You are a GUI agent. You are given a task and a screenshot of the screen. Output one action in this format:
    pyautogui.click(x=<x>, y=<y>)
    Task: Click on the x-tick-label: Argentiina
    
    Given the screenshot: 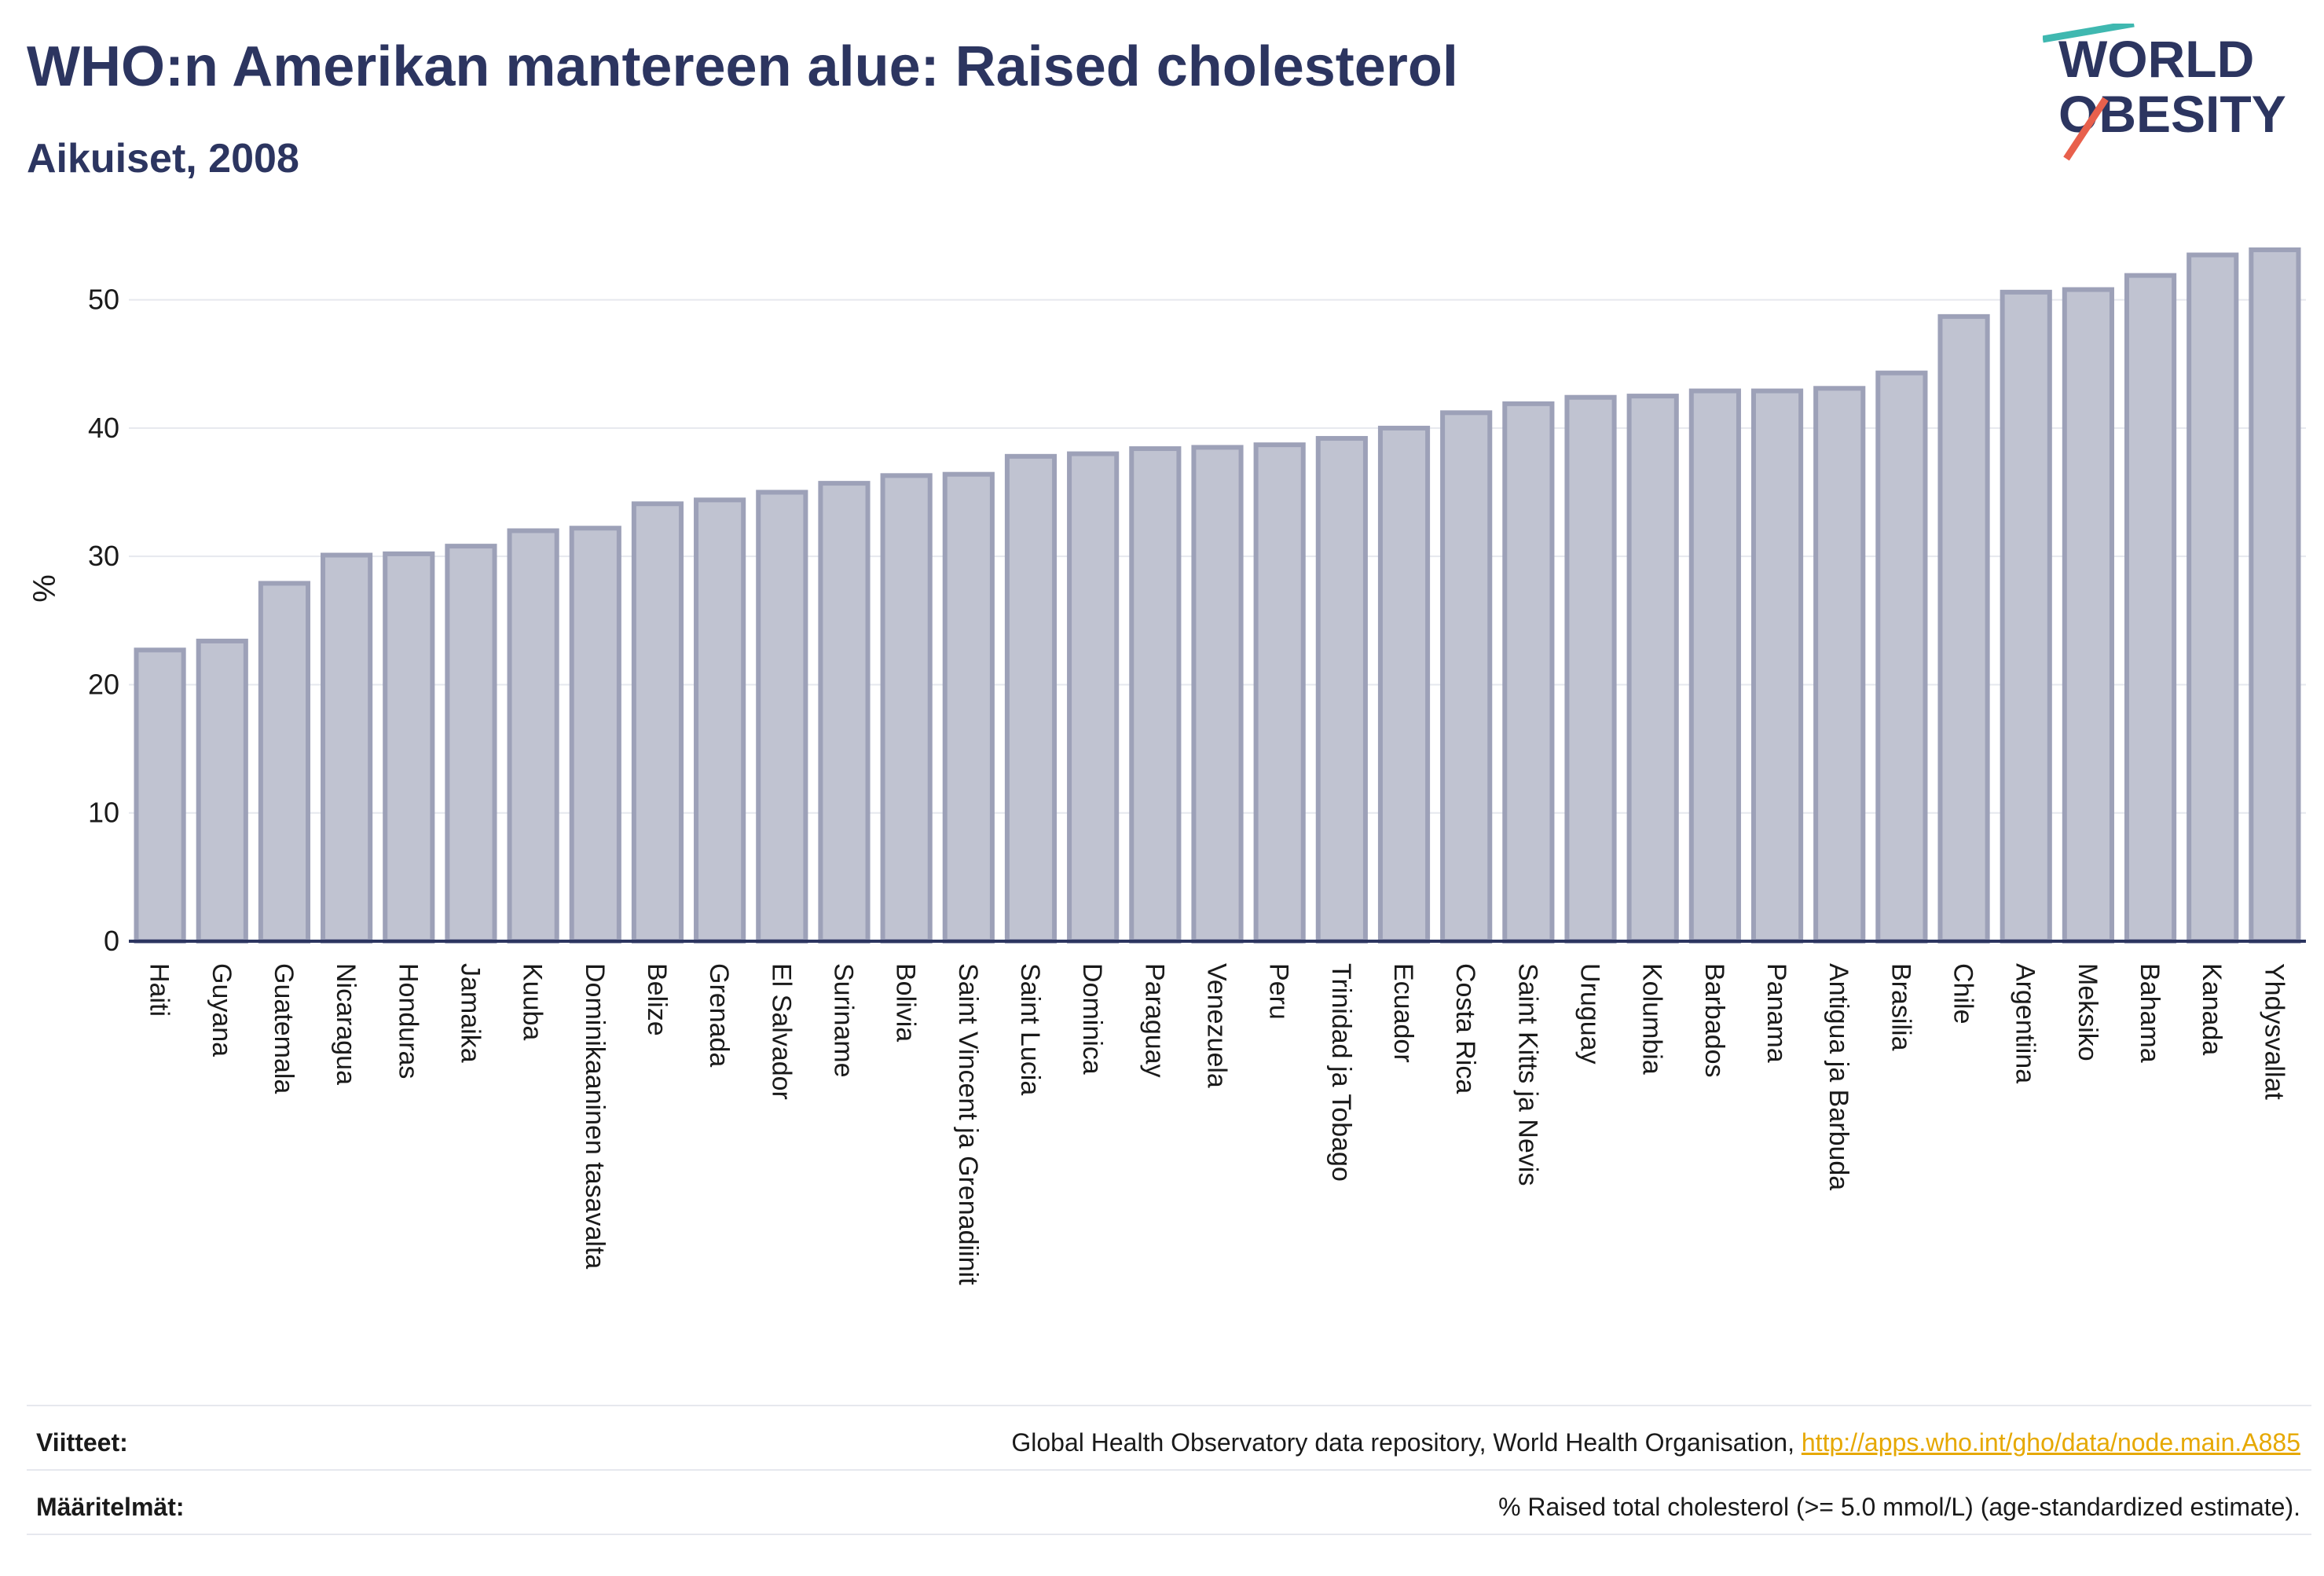 What is the action you would take?
    pyautogui.click(x=2025, y=1023)
    